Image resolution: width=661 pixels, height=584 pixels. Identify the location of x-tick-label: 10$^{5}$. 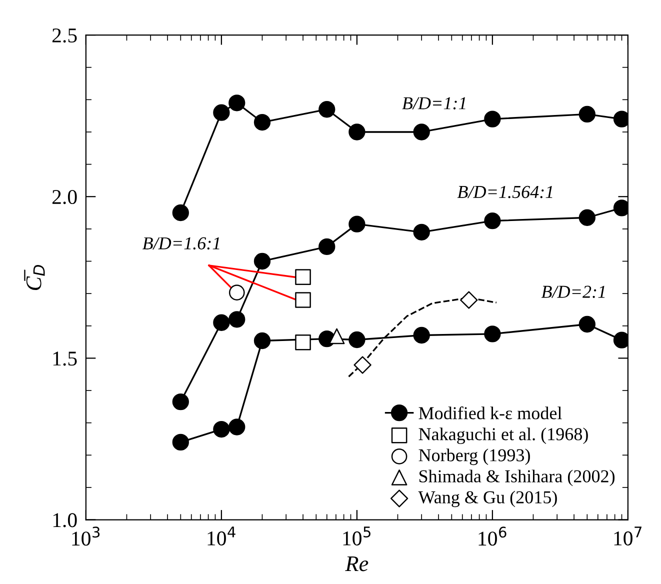
(356, 536).